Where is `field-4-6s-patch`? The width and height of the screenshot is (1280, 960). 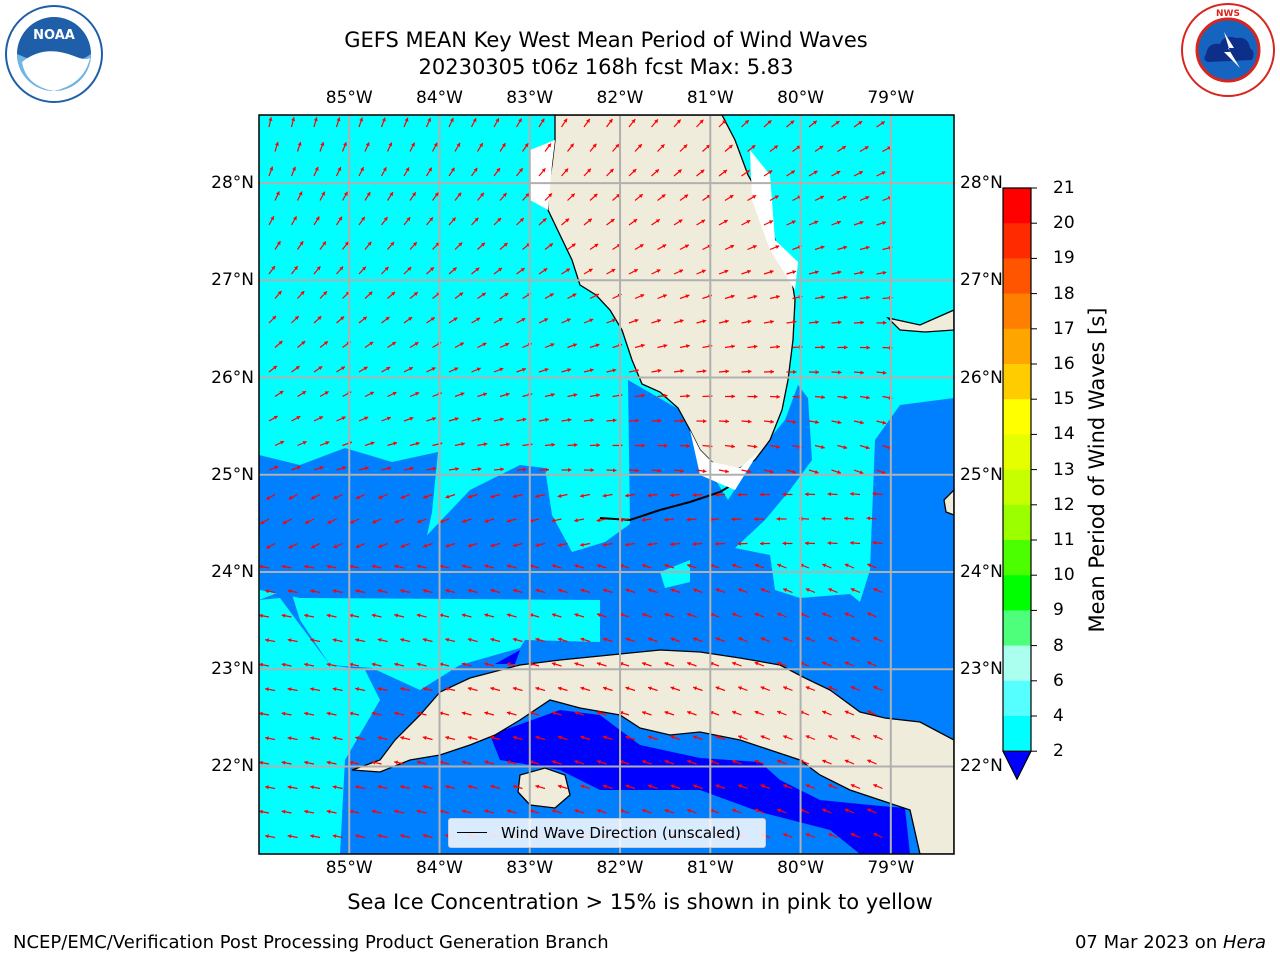 field-4-6s-patch is located at coordinates (675, 574).